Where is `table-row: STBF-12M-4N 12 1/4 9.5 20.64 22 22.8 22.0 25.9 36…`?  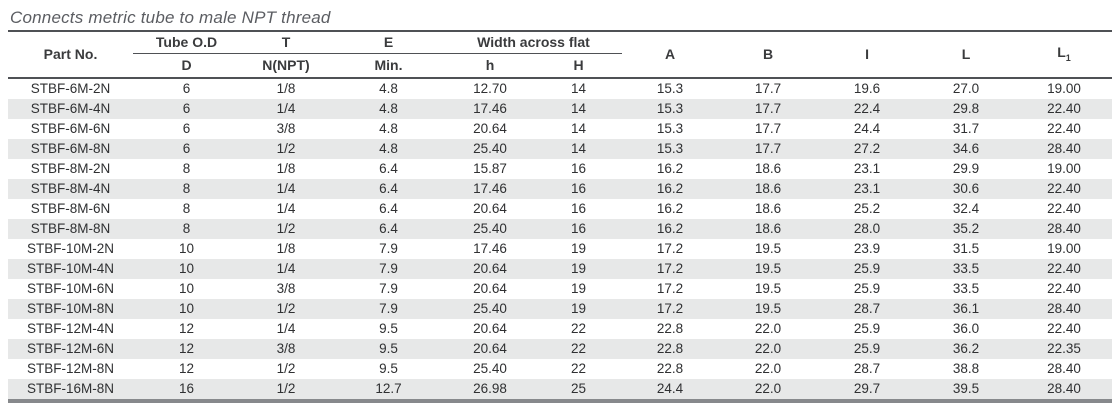 table-row: STBF-12M-4N 12 1/4 9.5 20.64 22 22.8 22.0 25.9 36… is located at coordinates (560, 329).